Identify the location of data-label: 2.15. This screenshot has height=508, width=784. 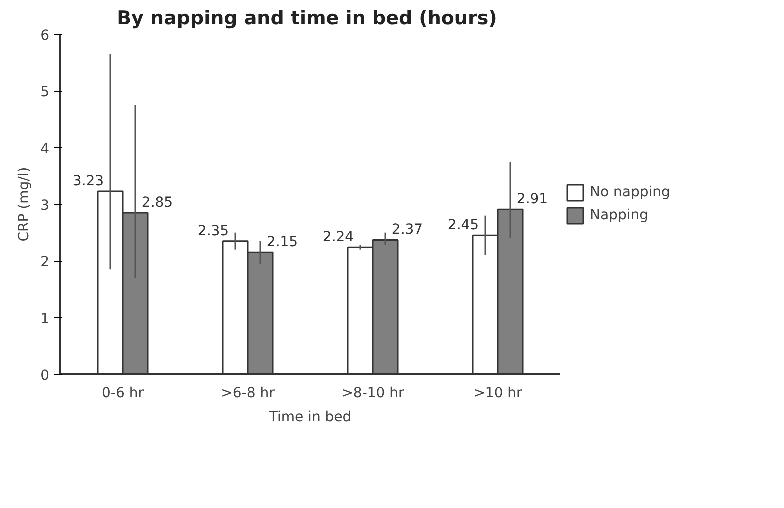
(282, 242).